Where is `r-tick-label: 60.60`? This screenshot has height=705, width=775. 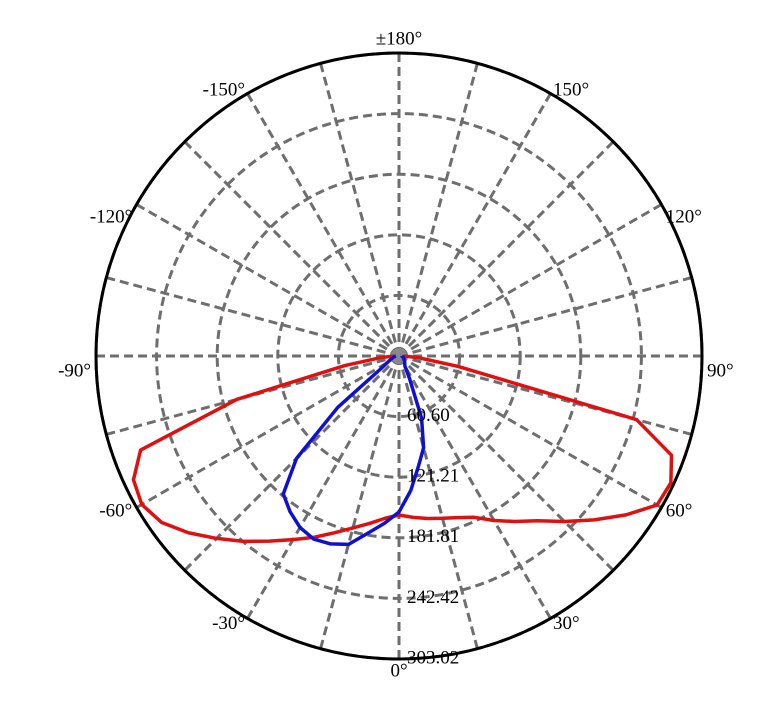
r-tick-label: 60.60 is located at coordinates (428, 415).